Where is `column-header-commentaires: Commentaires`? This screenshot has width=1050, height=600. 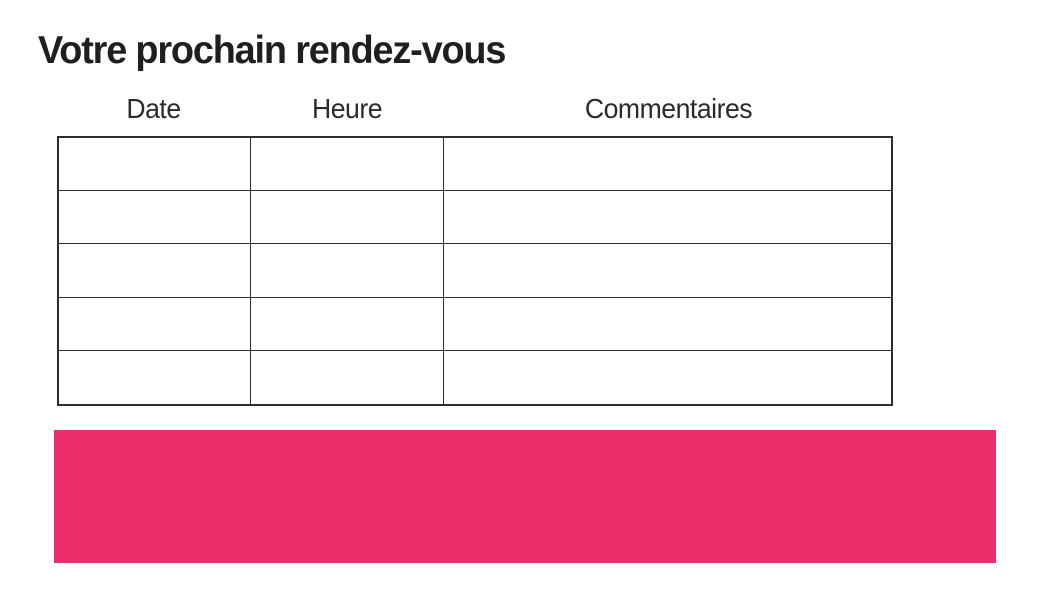 column-header-commentaires: Commentaires is located at coordinates (668, 108).